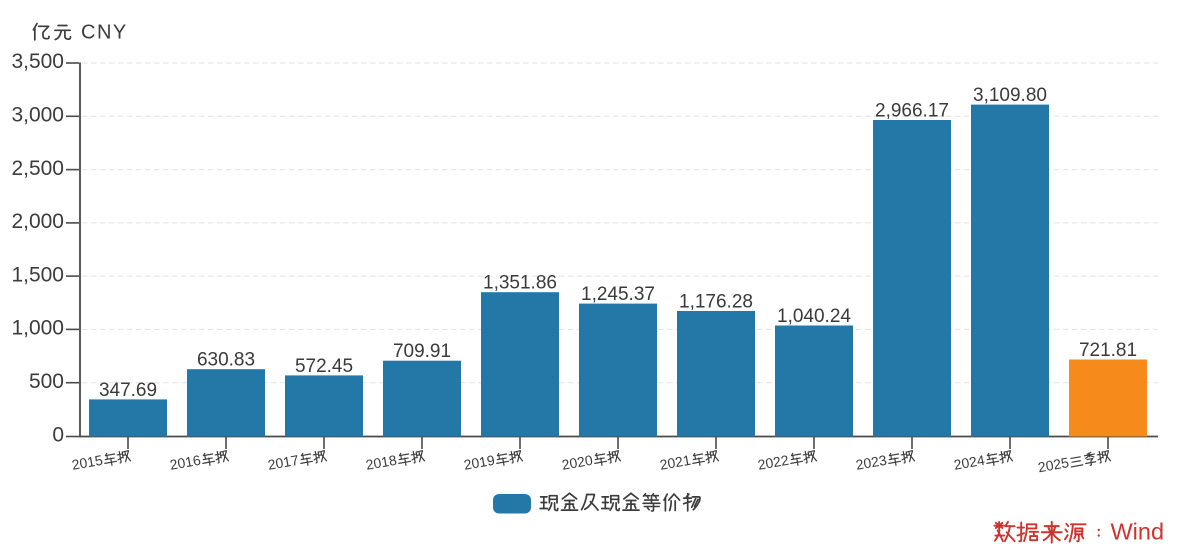 This screenshot has height=560, width=1200. Describe the element at coordinates (37, 168) in the screenshot. I see `svg-text: 2,500` at that location.